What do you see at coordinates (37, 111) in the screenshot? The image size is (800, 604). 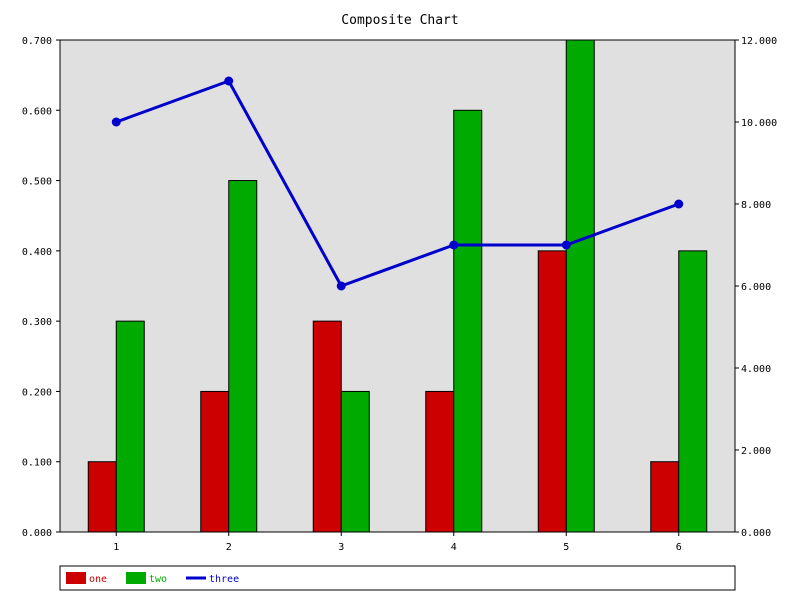 I see `y-tick-label: 0.600` at bounding box center [37, 111].